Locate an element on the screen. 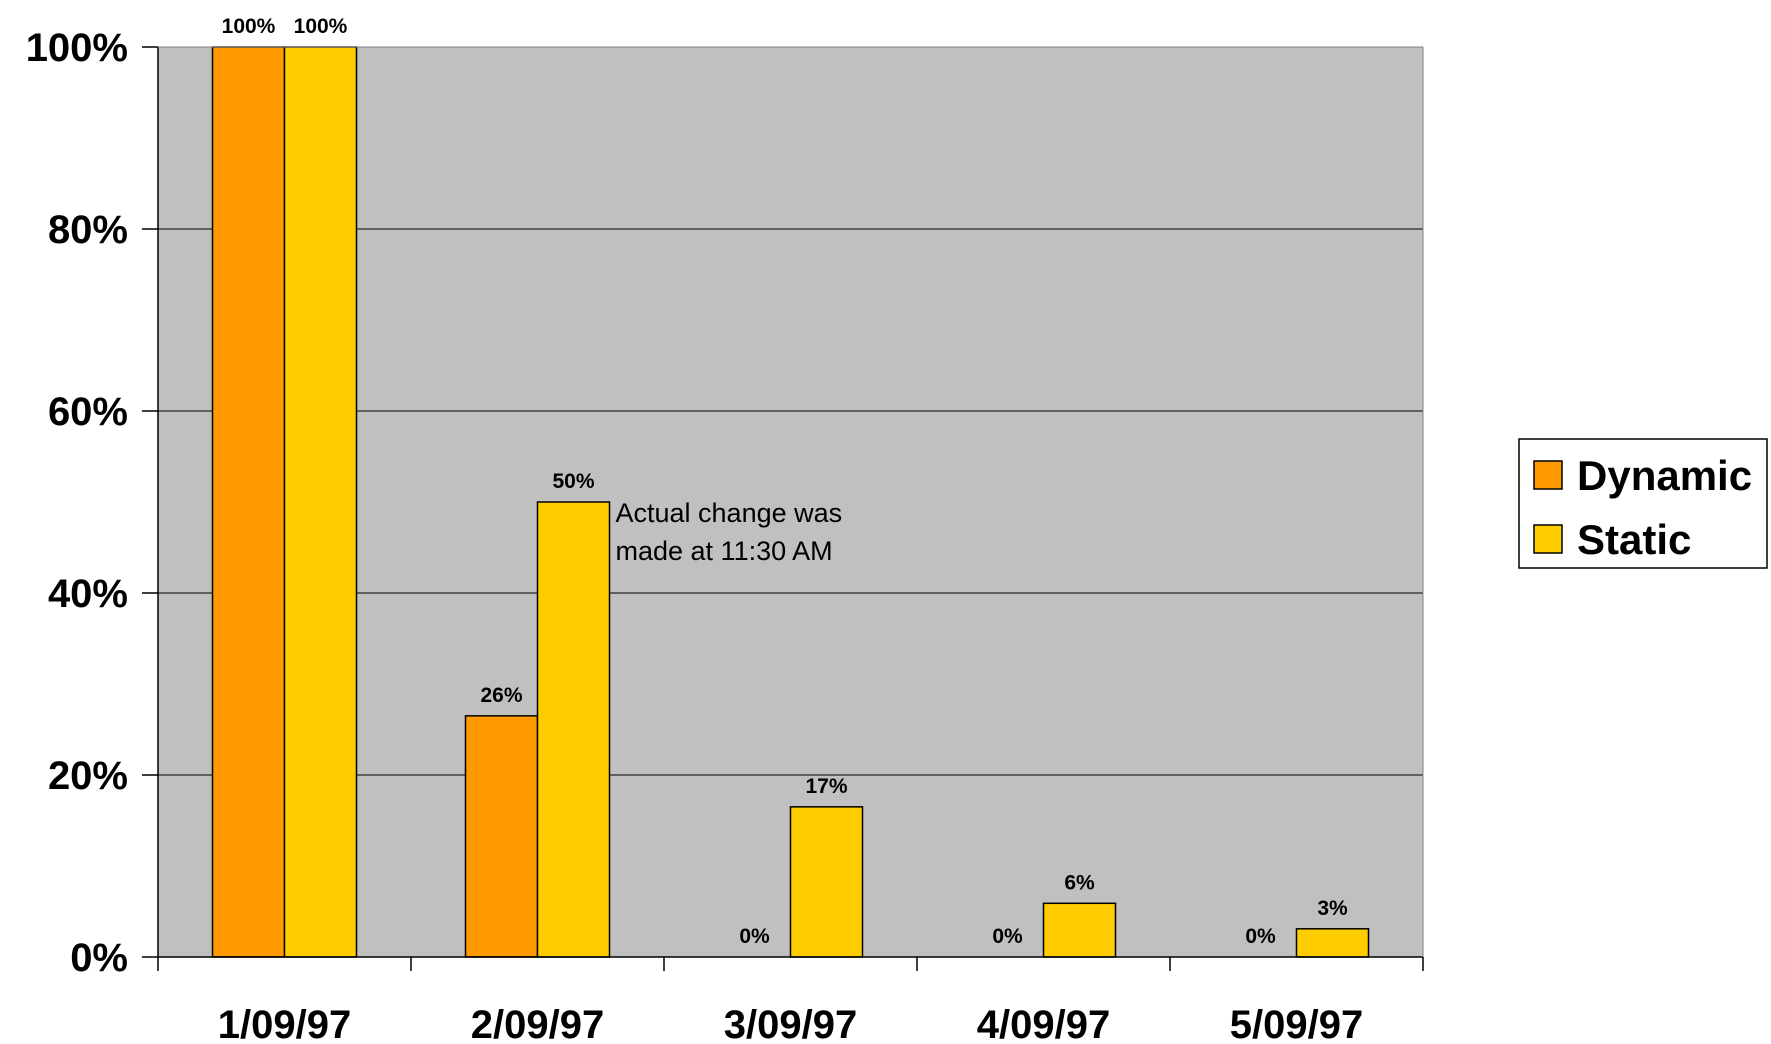  y-tick-label: 100% is located at coordinates (77, 48).